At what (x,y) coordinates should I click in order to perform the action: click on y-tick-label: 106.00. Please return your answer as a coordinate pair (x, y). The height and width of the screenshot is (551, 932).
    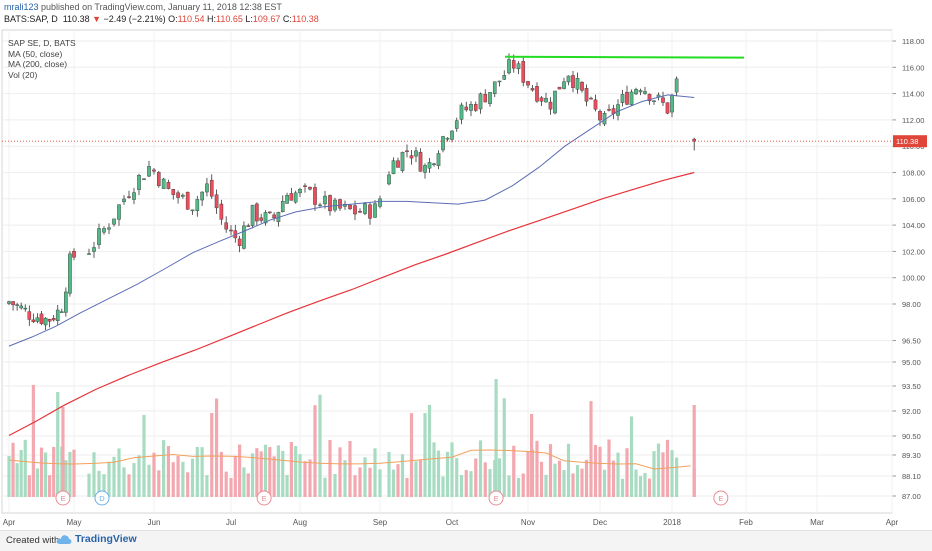
    Looking at the image, I should click on (913, 199).